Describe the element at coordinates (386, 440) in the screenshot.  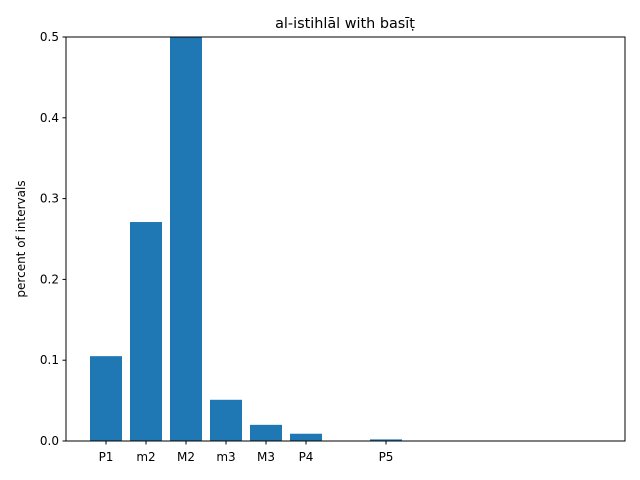
I see `bar-P5` at that location.